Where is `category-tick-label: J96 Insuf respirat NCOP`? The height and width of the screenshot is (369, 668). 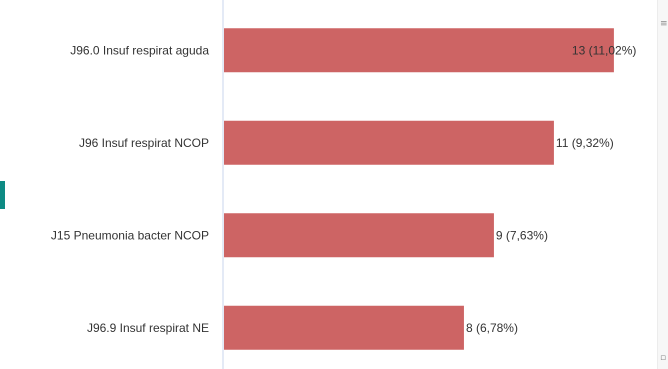 category-tick-label: J96 Insuf respirat NCOP is located at coordinates (144, 143).